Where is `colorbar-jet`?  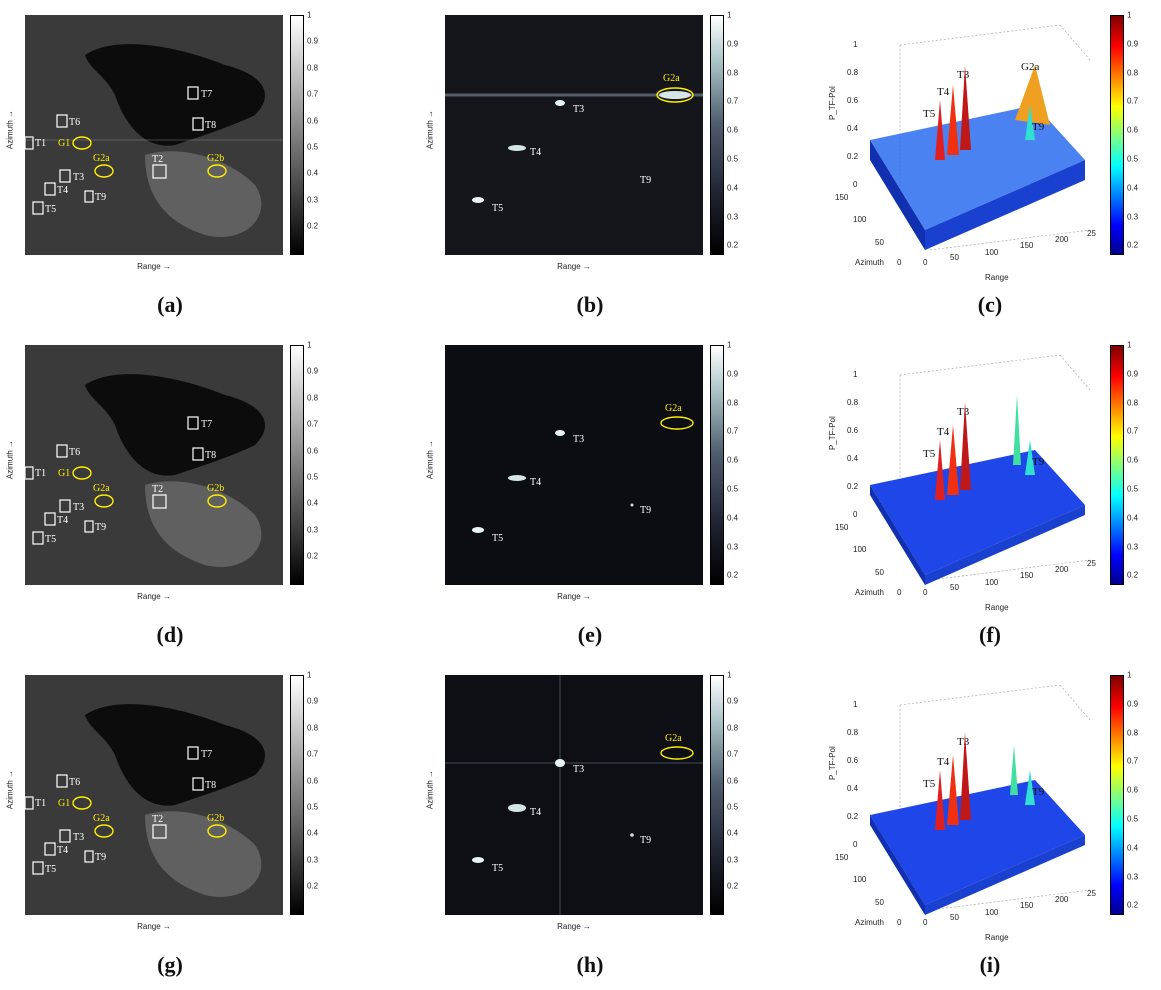
colorbar-jet is located at coordinates (1117, 795).